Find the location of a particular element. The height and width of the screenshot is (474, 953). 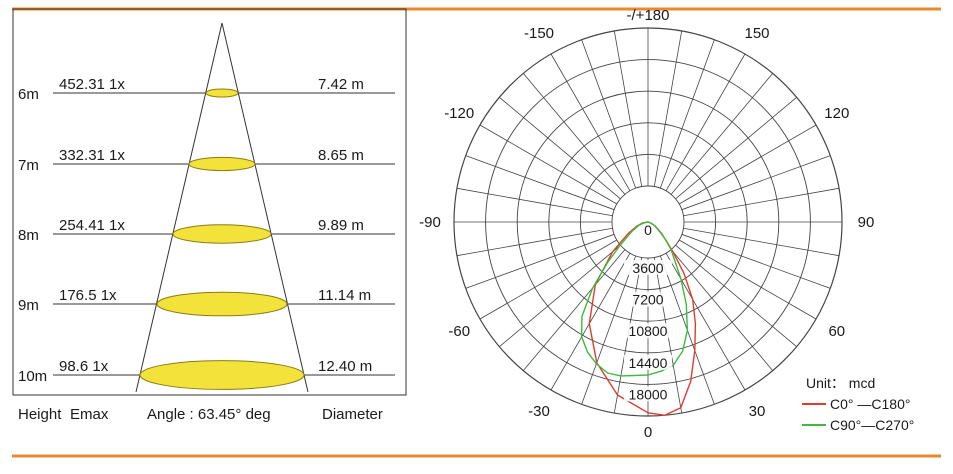

cone-row: 9m 176.5 1x 11.14 m is located at coordinates (206, 302).